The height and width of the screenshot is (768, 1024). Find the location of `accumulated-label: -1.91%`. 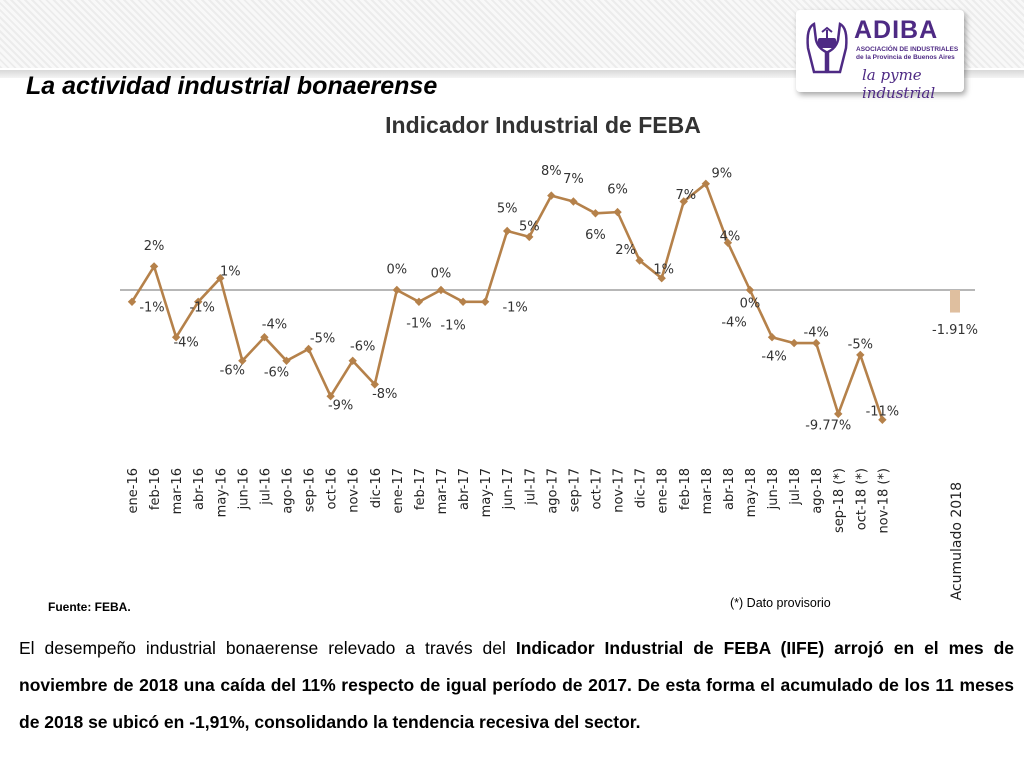

accumulated-label: -1.91% is located at coordinates (955, 330).